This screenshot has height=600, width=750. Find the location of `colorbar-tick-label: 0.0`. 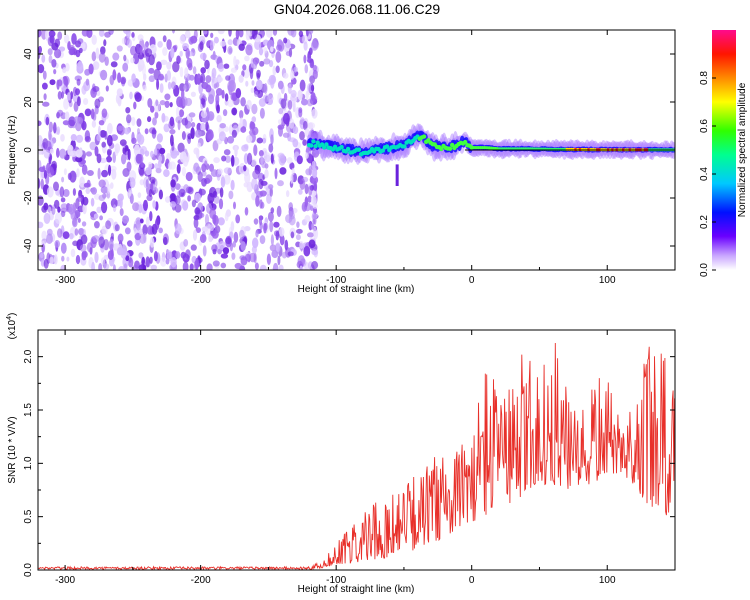

colorbar-tick-label: 0.0 is located at coordinates (704, 270).